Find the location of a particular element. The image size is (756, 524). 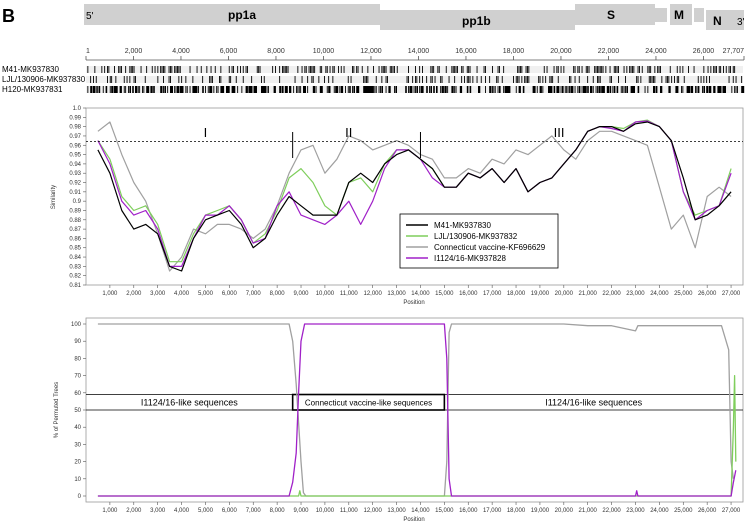

bootscan-x-tick-label: 23,000 is located at coordinates (635, 511).